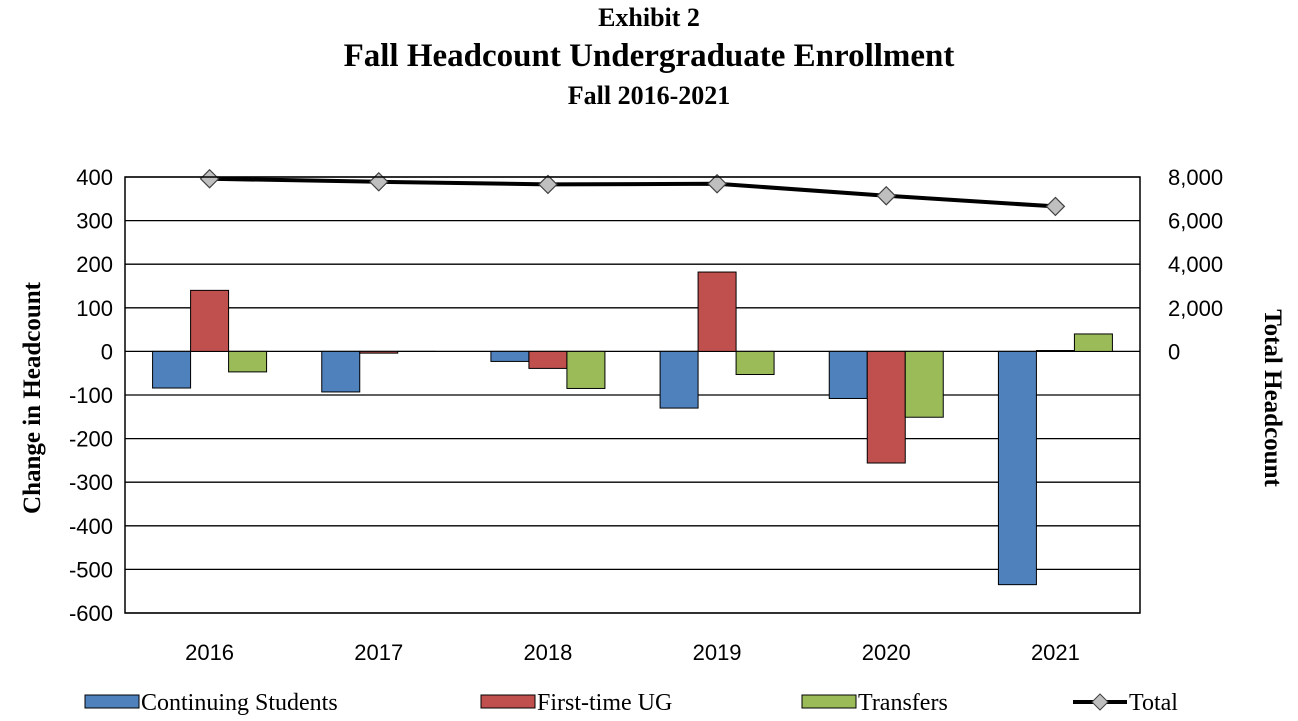  What do you see at coordinates (903, 703) in the screenshot?
I see `legend-label: Transfers` at bounding box center [903, 703].